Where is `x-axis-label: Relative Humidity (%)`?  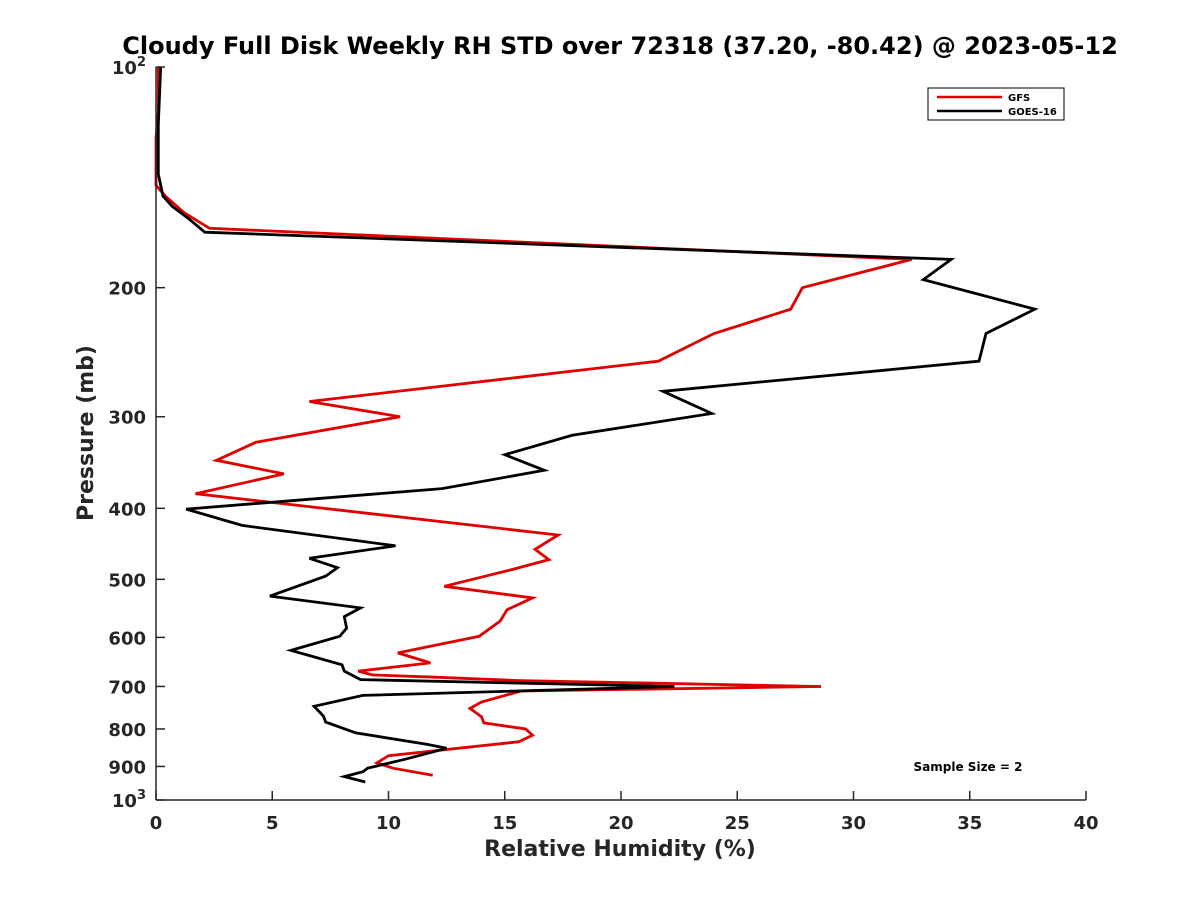 x-axis-label: Relative Humidity (%) is located at coordinates (620, 849).